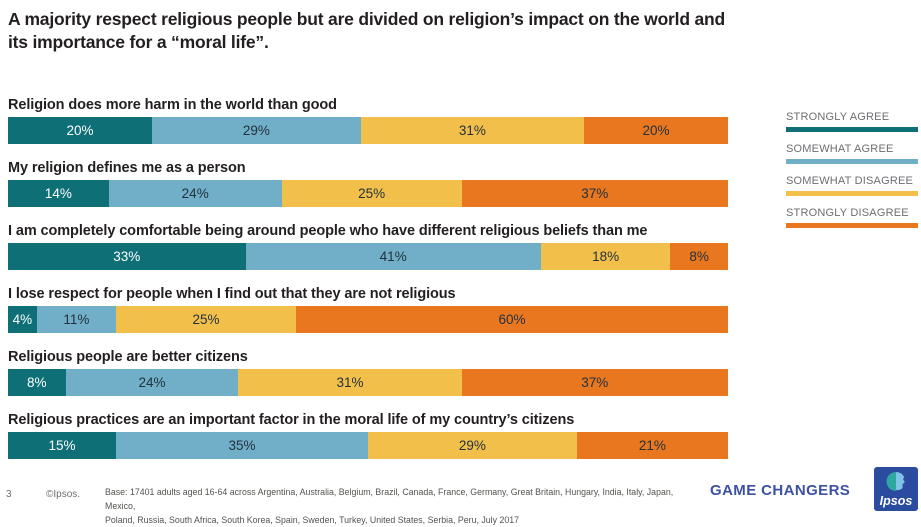  I want to click on bar-segment: 33%, so click(127, 256).